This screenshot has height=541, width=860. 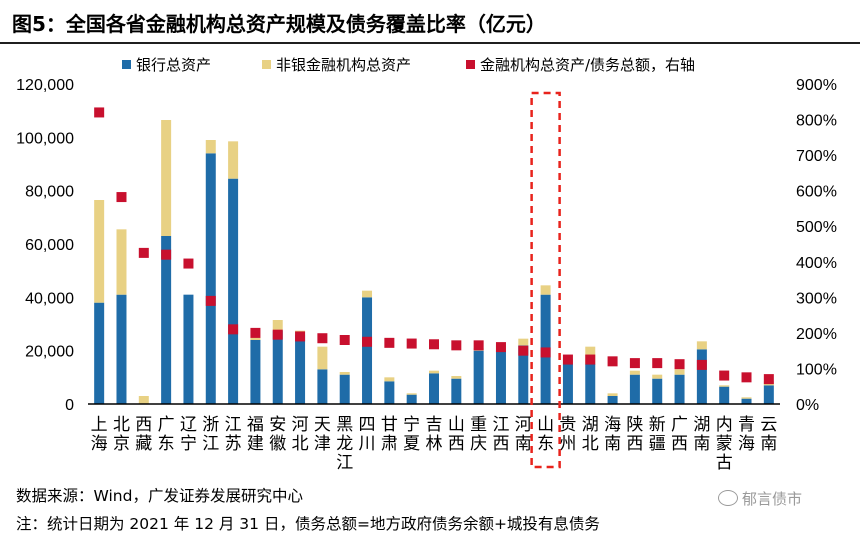 What do you see at coordinates (49, 245) in the screenshot?
I see `left-axis-tick-label: 60,000` at bounding box center [49, 245].